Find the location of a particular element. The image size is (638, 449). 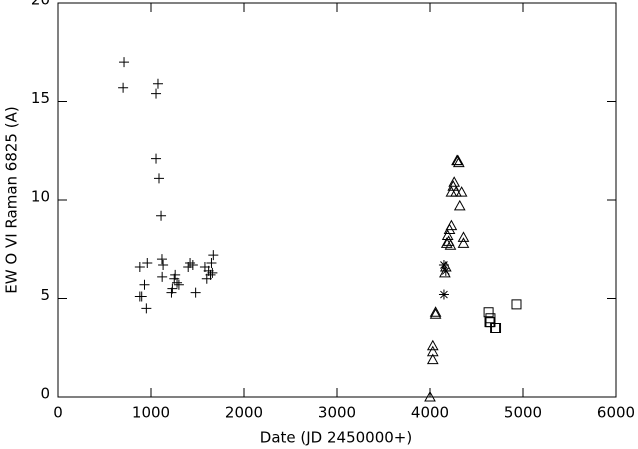

y-tick-label: 0 is located at coordinates (45, 394).